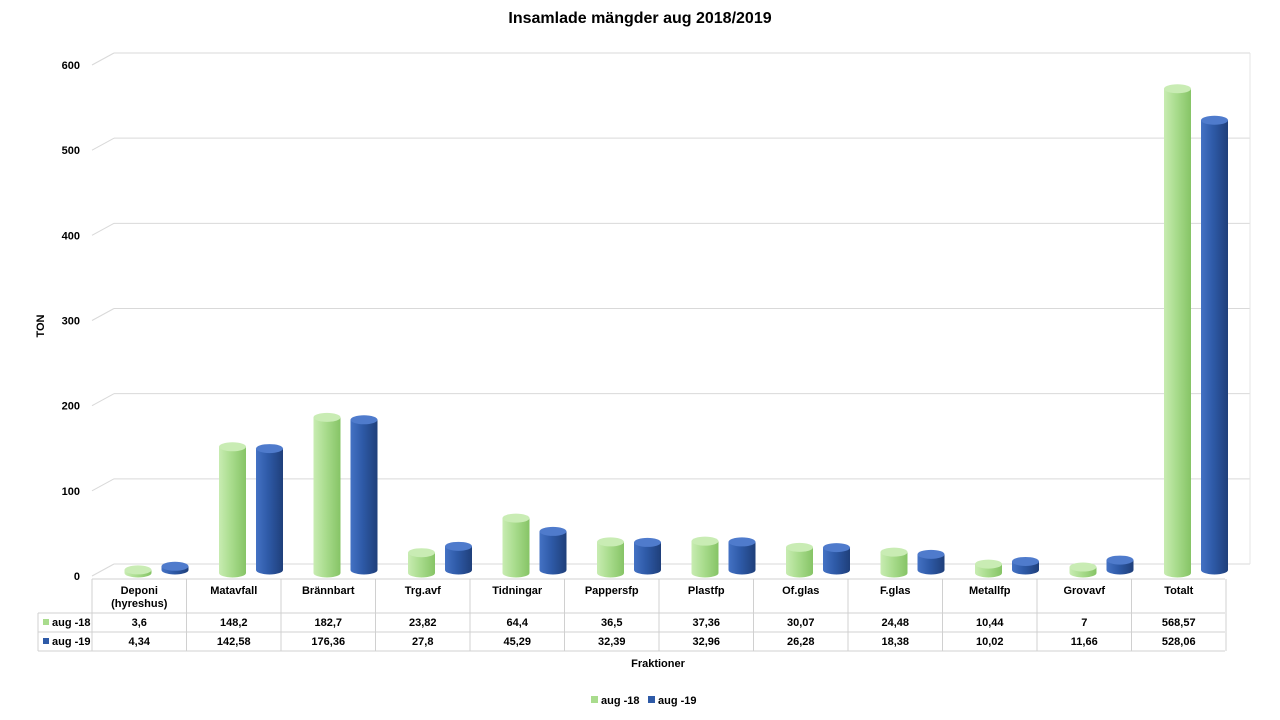 This screenshot has height=720, width=1280. What do you see at coordinates (422, 642) in the screenshot?
I see `table-cell: 27,8` at bounding box center [422, 642].